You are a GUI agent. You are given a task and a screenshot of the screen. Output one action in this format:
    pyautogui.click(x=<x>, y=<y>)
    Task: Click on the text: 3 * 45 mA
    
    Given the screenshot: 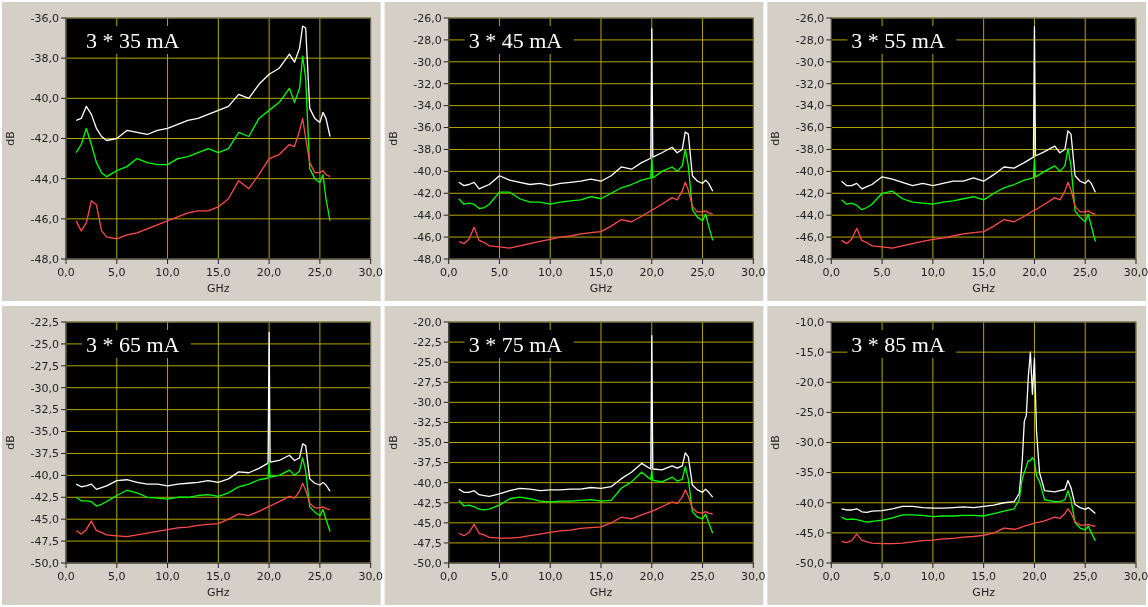 What is the action you would take?
    pyautogui.click(x=515, y=40)
    